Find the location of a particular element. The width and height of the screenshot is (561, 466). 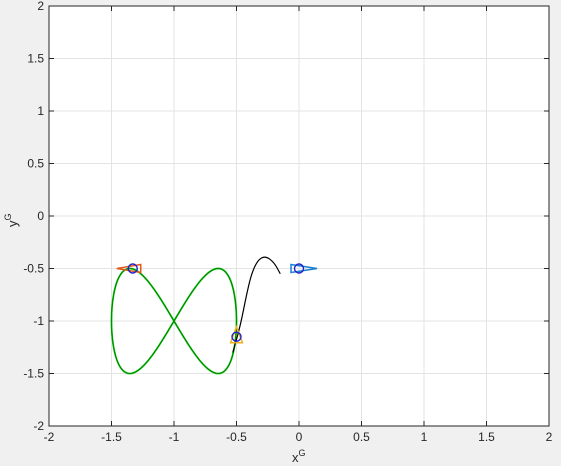

x-tick-label: 1.5 is located at coordinates (486, 437).